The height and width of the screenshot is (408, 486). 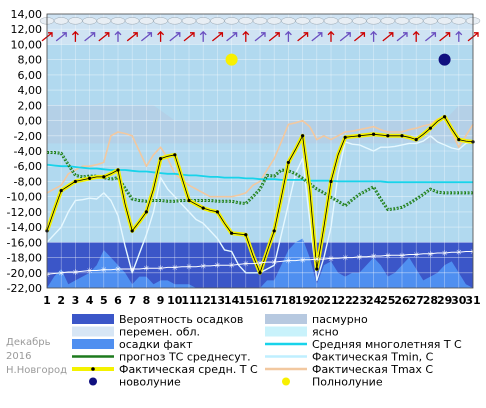 What do you see at coordinates (104, 300) in the screenshot?
I see `x-tick-label: 5` at bounding box center [104, 300].